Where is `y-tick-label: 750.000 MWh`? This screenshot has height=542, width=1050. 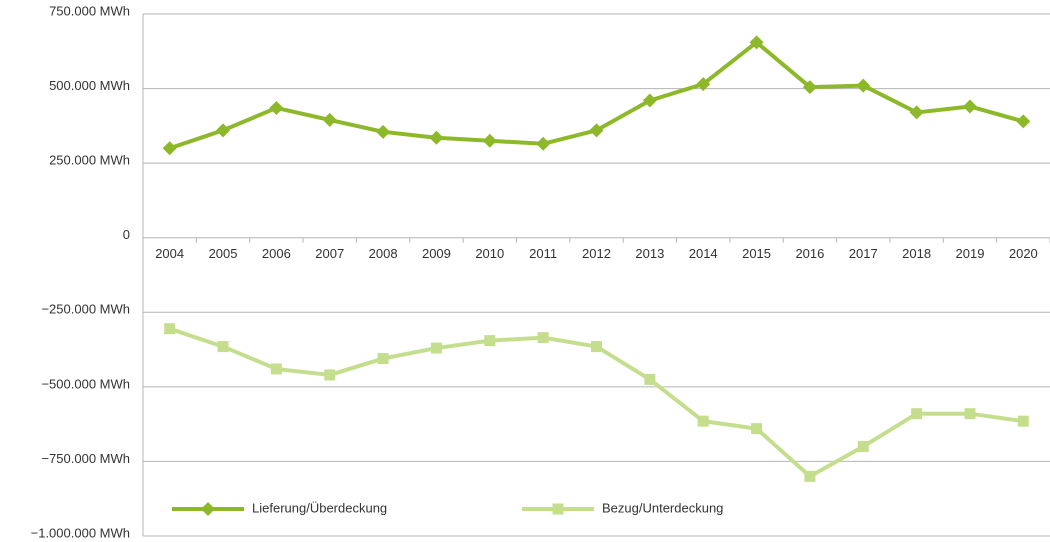
y-tick-label: 750.000 MWh is located at coordinates (89, 10).